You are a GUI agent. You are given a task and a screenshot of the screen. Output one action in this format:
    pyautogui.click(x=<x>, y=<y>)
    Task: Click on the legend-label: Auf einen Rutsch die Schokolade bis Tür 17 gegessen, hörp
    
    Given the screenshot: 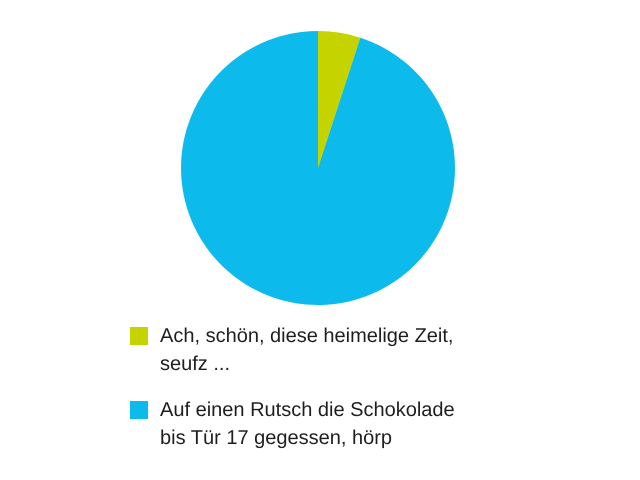 What is the action you would take?
    pyautogui.click(x=308, y=424)
    